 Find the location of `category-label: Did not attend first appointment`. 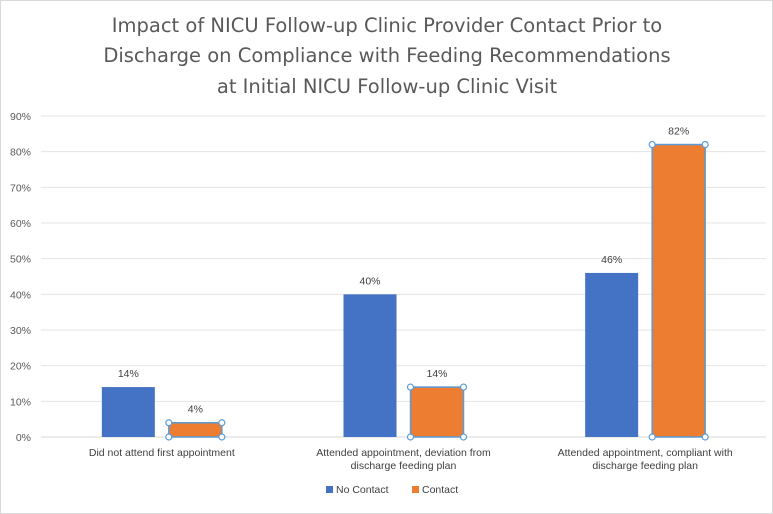

category-label: Did not attend first appointment is located at coordinates (162, 453).